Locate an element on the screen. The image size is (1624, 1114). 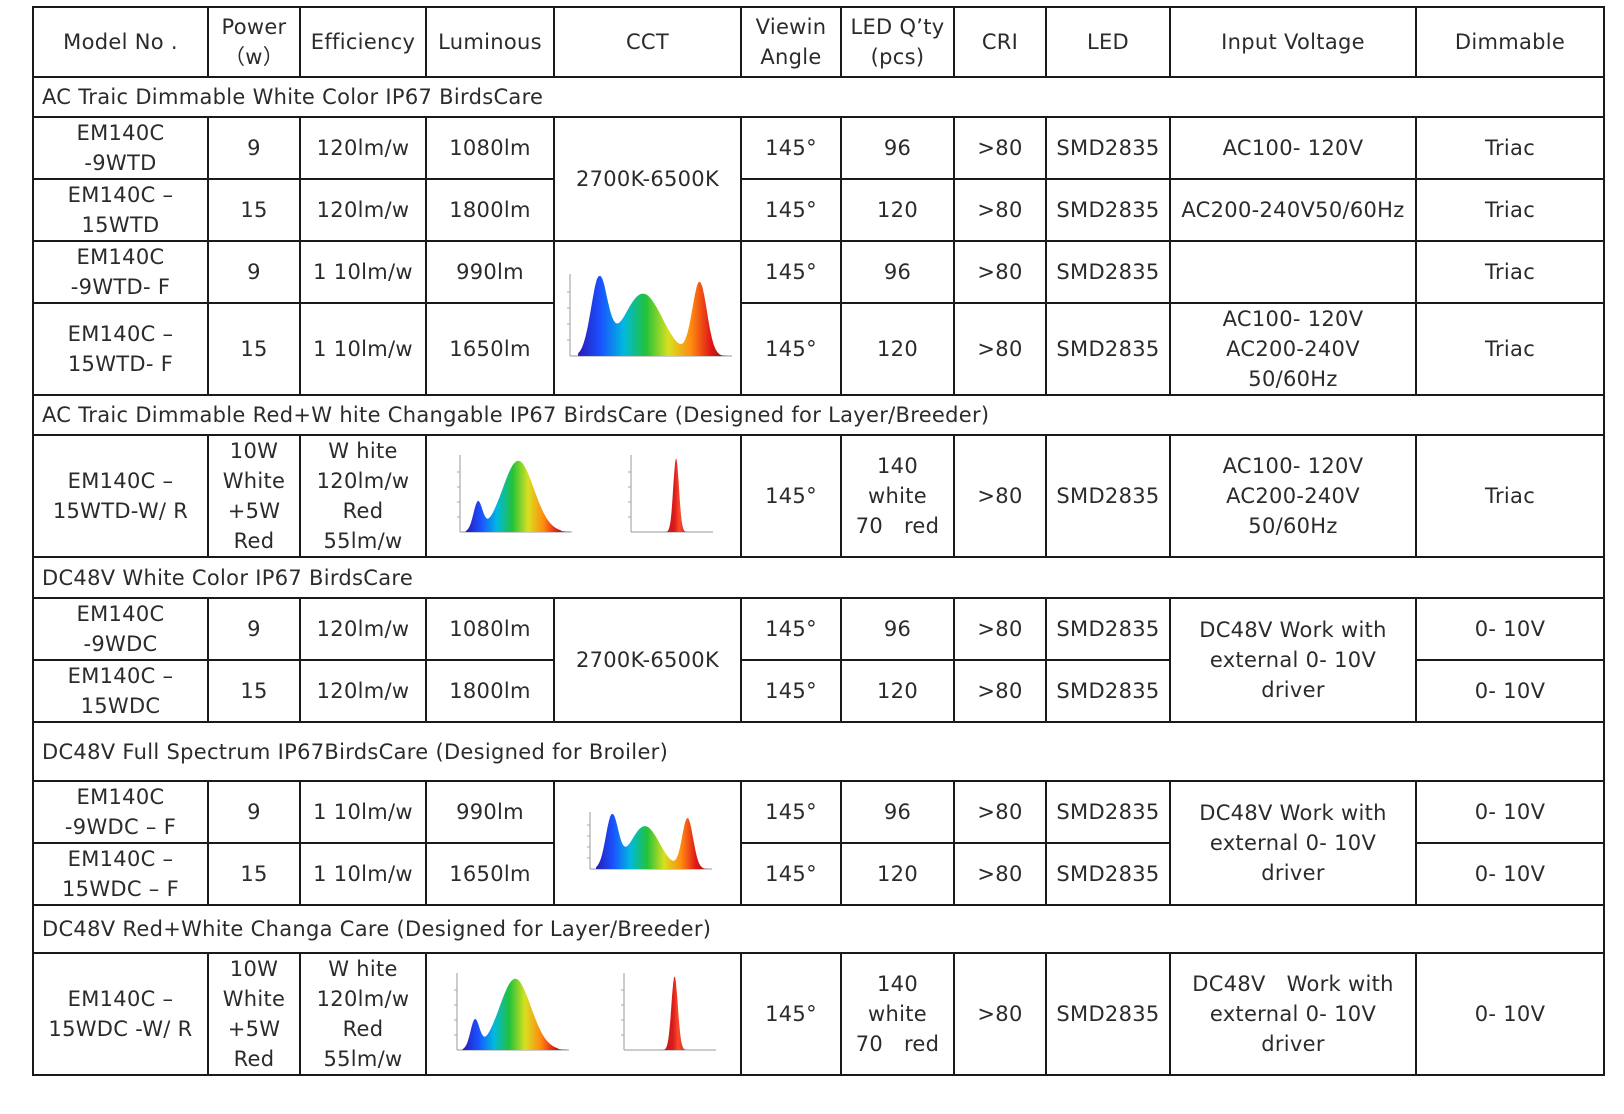
luminous-cell: 1650lm is located at coordinates (490, 874).